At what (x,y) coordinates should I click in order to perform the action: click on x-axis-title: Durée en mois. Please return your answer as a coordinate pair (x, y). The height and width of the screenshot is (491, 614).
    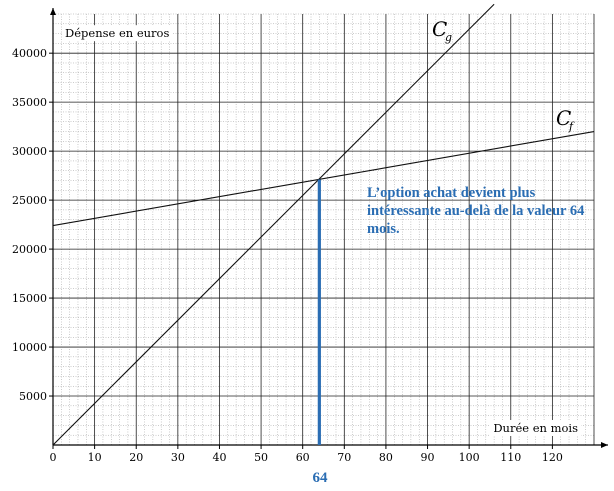
    Looking at the image, I should click on (535, 428).